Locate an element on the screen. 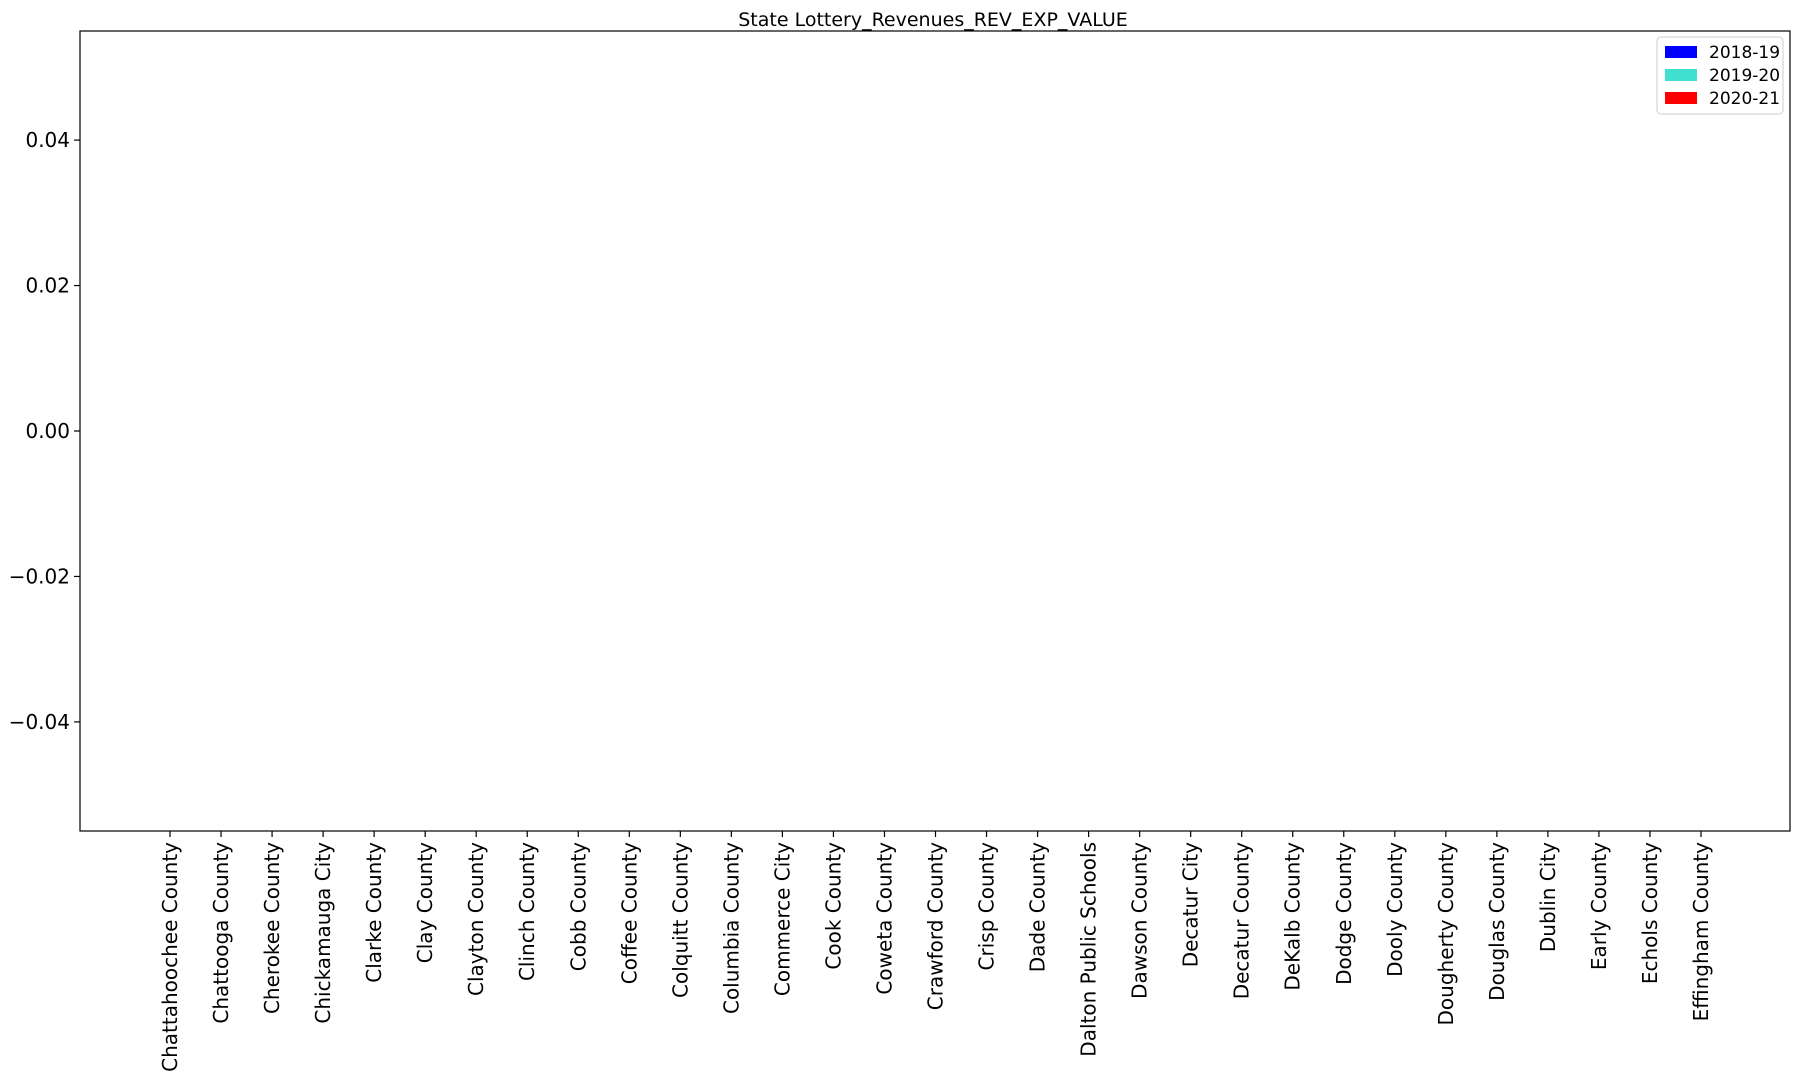  x-tick-label: Chickamauga City is located at coordinates (323, 933).